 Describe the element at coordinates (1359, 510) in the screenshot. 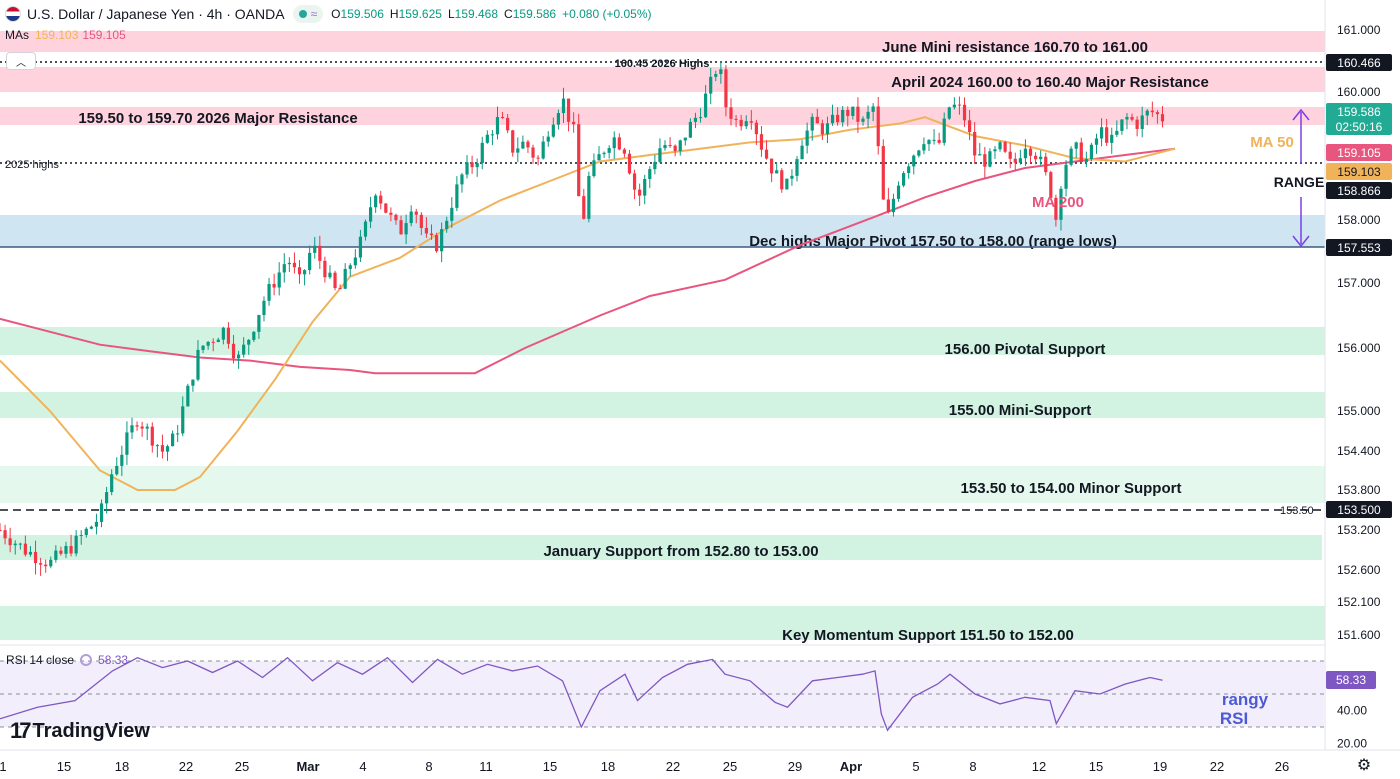

I see `price-tag-label: 153.500` at that location.